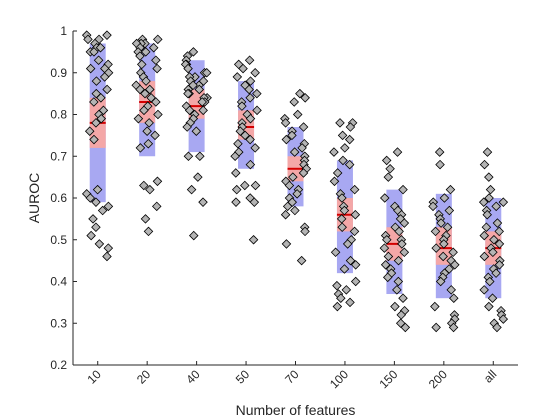  What do you see at coordinates (34, 198) in the screenshot?
I see `y-axis-label: AUROC` at bounding box center [34, 198].